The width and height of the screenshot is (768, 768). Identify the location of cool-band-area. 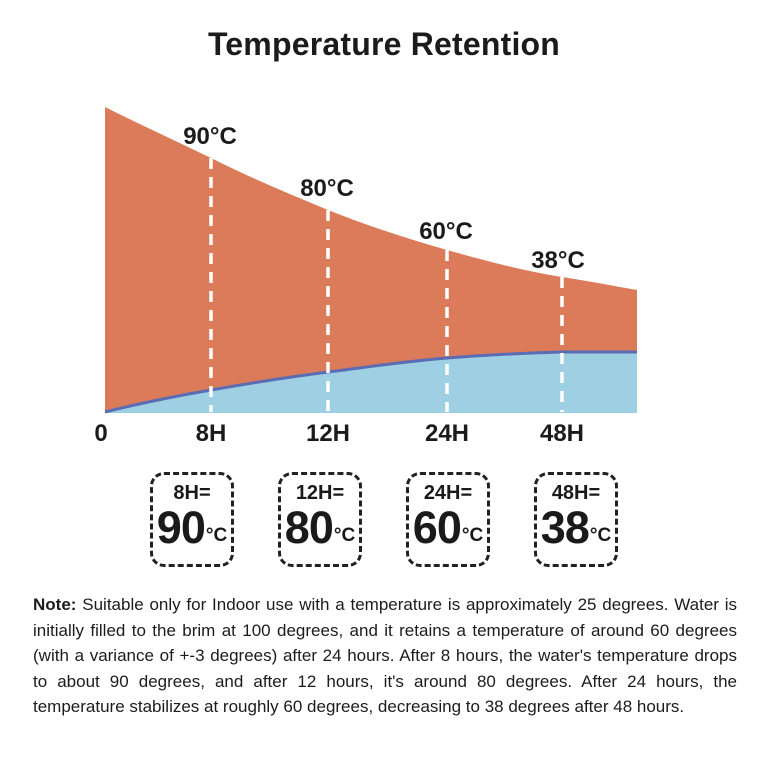
(371, 382).